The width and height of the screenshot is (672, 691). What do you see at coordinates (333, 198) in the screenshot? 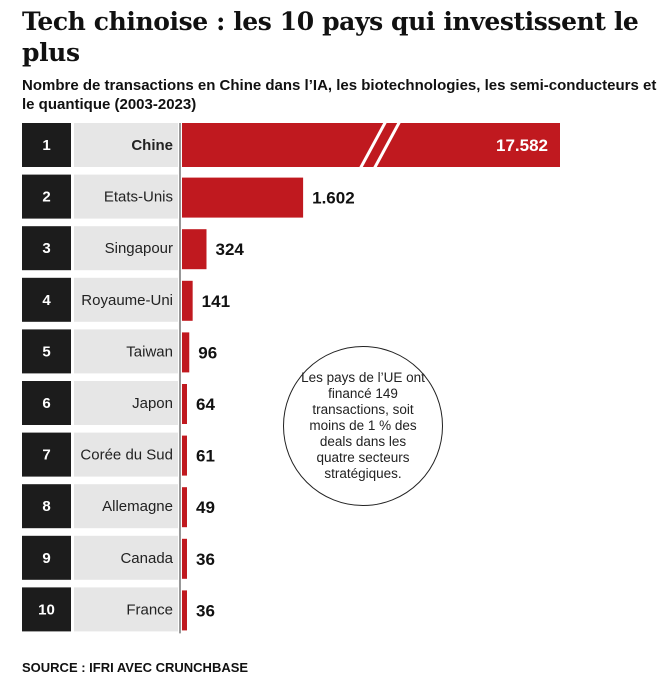
I see `value-label: 1.602` at bounding box center [333, 198].